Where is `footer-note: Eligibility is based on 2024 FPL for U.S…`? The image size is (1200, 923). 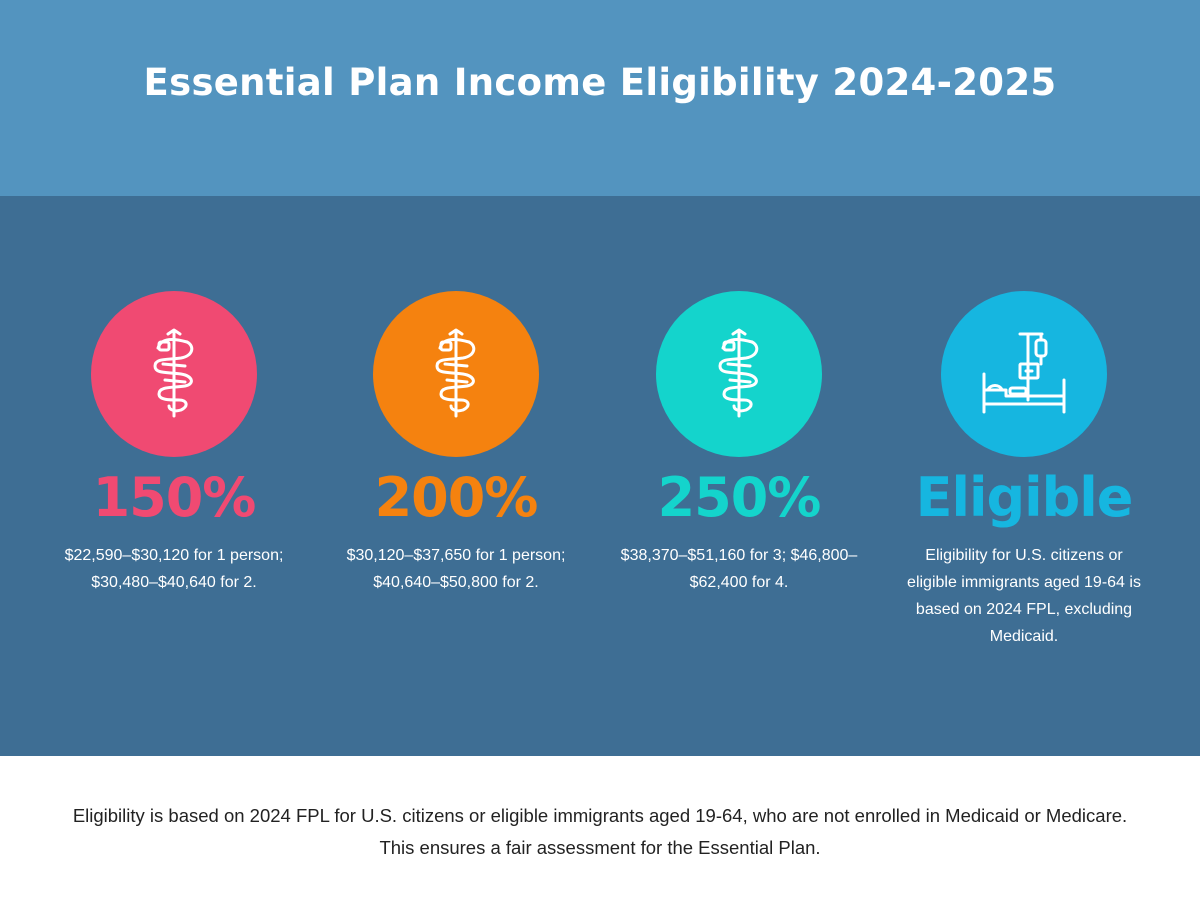
footer-note: Eligibility is based on 2024 FPL for U.S… is located at coordinates (600, 831).